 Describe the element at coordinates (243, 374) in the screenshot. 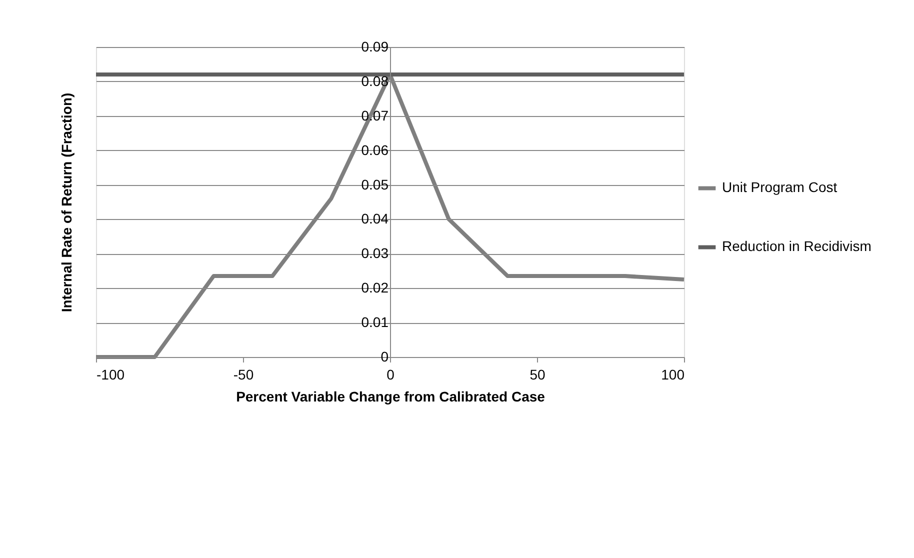

I see `x-tick-label: -50` at that location.